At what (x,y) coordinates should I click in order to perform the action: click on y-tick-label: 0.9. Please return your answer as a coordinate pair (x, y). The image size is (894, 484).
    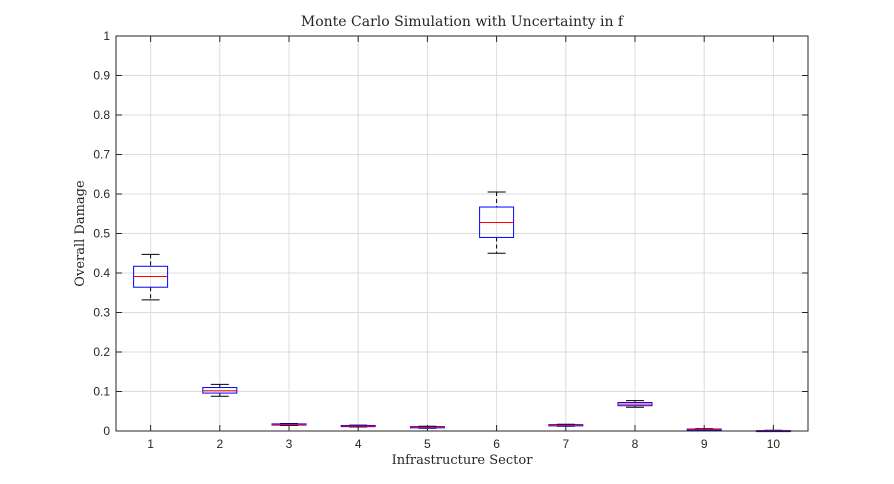
    Looking at the image, I should click on (101, 76).